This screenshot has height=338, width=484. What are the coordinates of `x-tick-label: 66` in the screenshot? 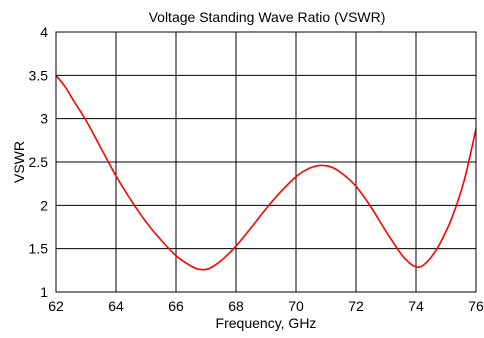 It's located at (176, 306).